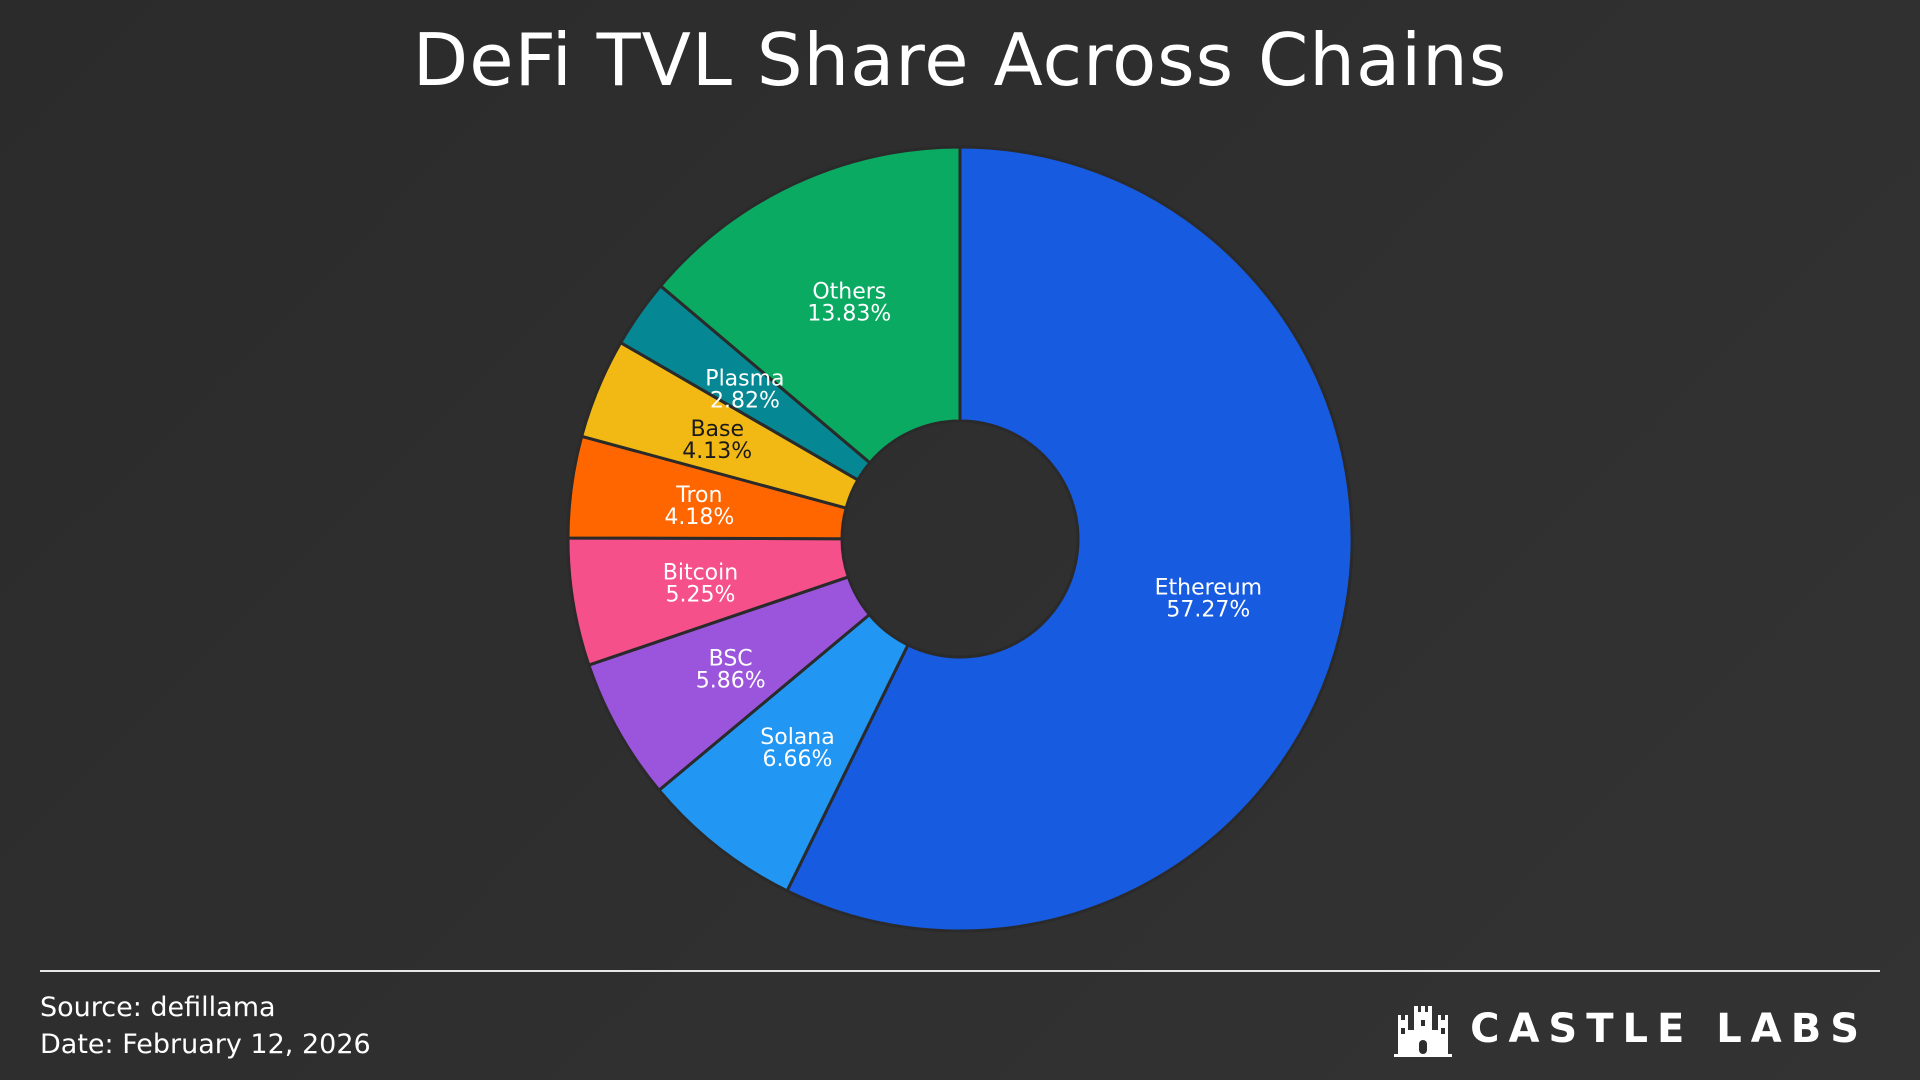 Image resolution: width=1920 pixels, height=1080 pixels. Describe the element at coordinates (731, 659) in the screenshot. I see `slice-label-bsc: BSC` at that location.